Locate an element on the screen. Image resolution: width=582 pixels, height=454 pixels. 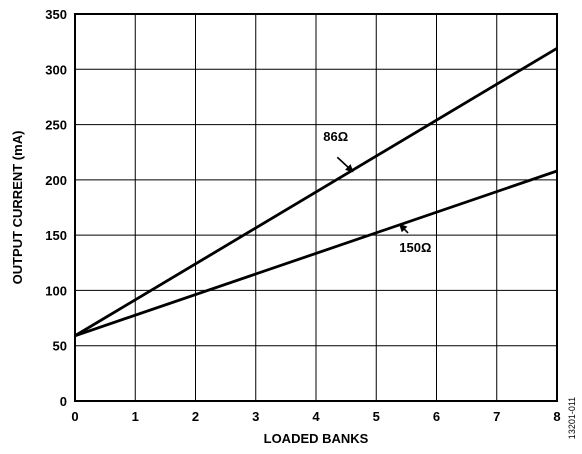
x-tick-label: 8 is located at coordinates (556, 416).